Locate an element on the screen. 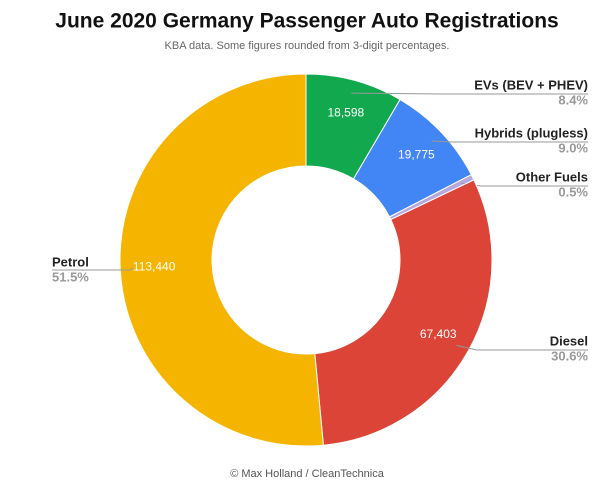 Image resolution: width=614 pixels, height=495 pixels. category-label: Petrol is located at coordinates (70, 261).